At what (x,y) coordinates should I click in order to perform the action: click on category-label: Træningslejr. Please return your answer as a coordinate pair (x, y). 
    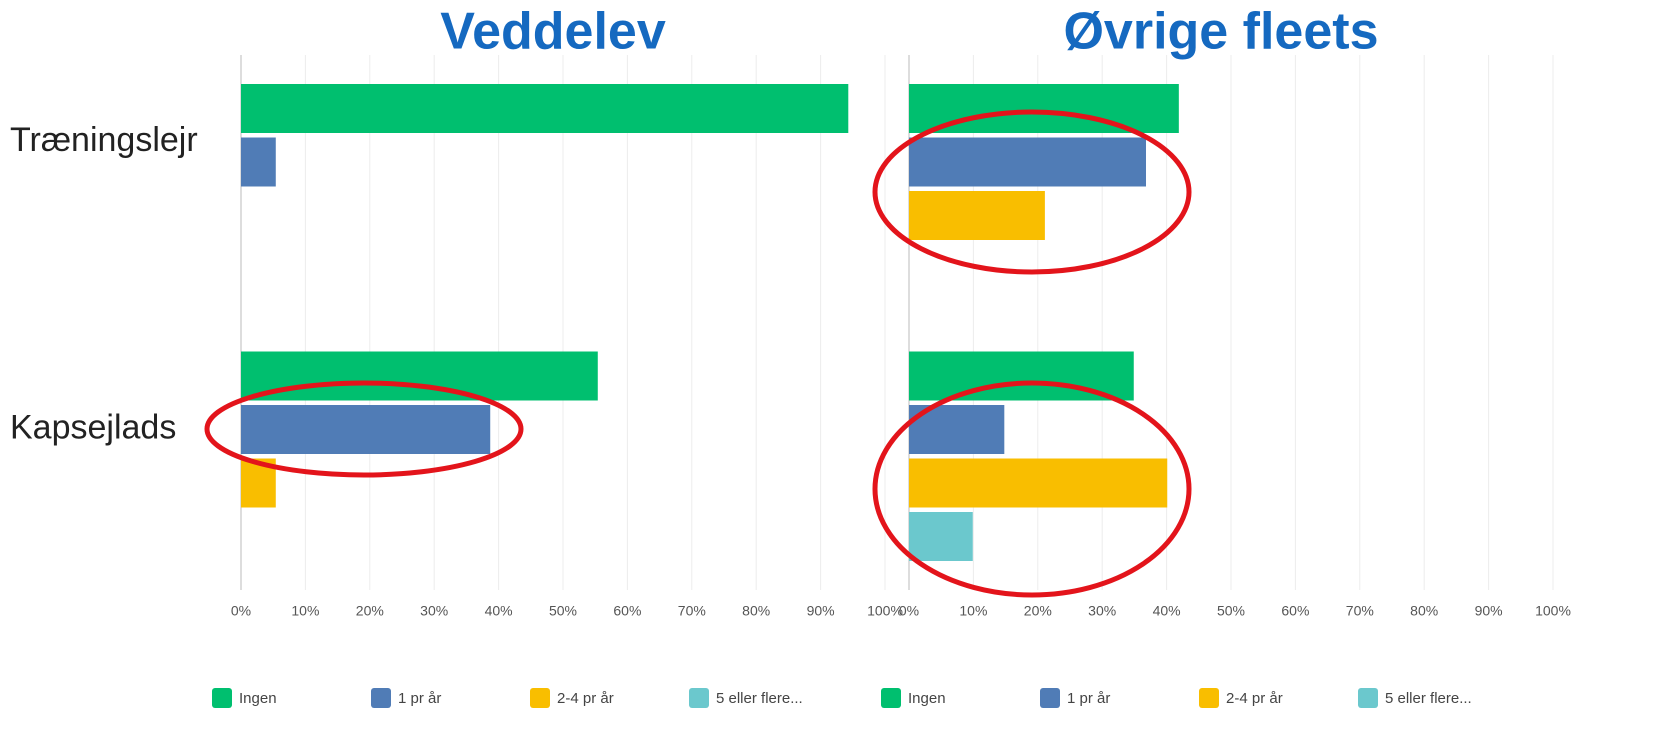
    Looking at the image, I should click on (104, 140).